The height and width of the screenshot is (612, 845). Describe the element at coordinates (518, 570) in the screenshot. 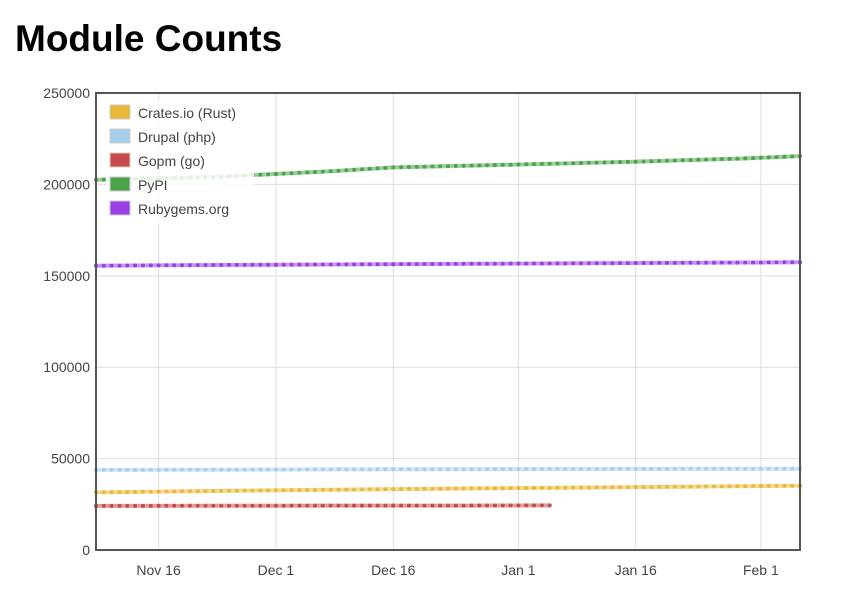

I see `x-tick-label: Jan 1` at that location.